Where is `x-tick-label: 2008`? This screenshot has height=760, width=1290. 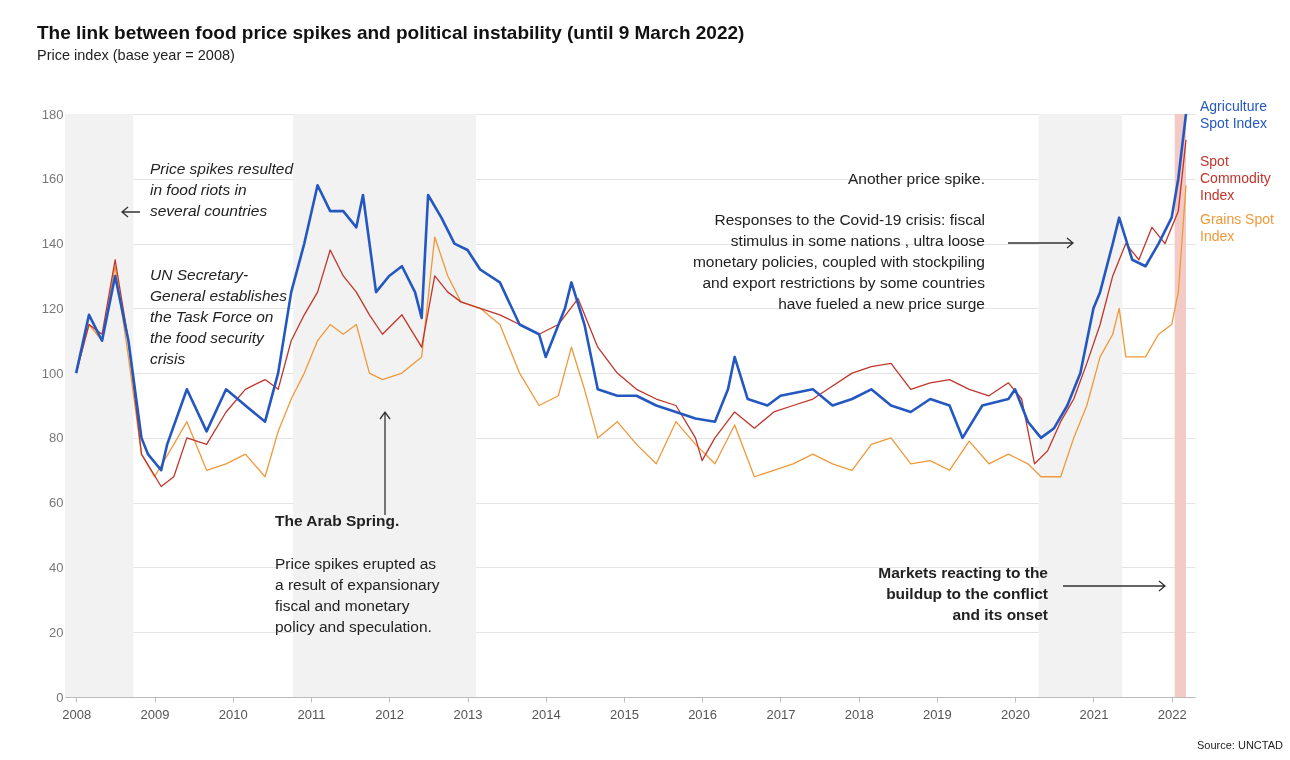 x-tick-label: 2008 is located at coordinates (77, 714).